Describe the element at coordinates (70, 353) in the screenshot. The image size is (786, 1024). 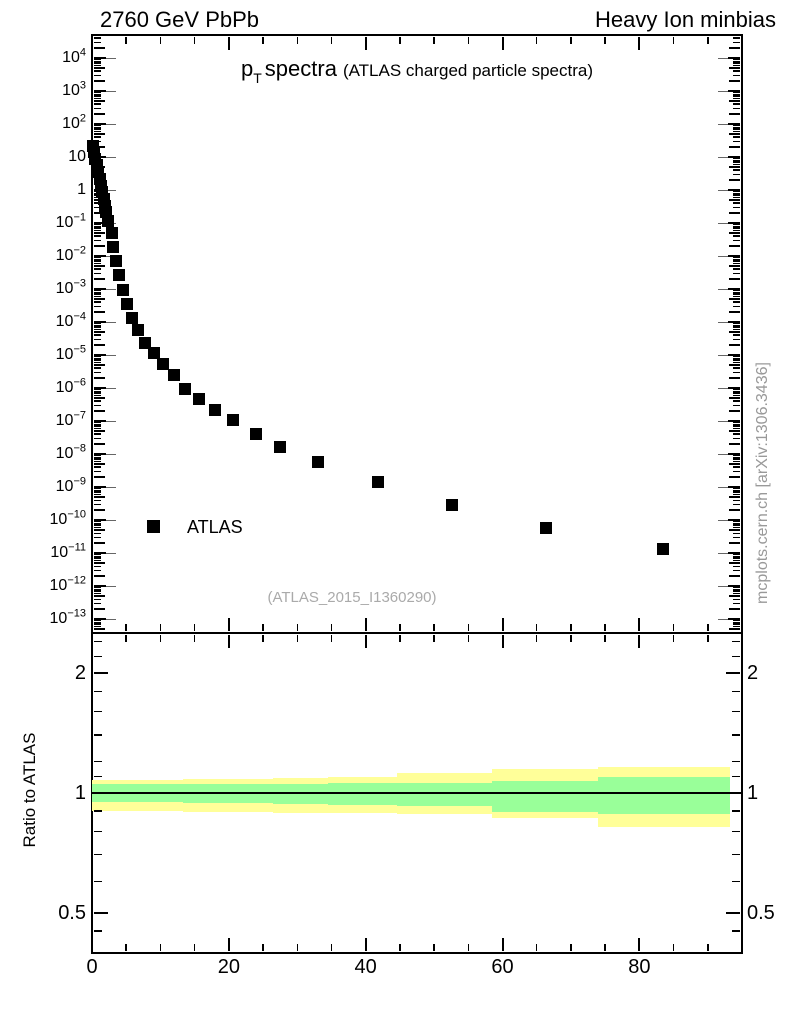
I see `y-axis-tick-label: 10⁻⁵` at that location.